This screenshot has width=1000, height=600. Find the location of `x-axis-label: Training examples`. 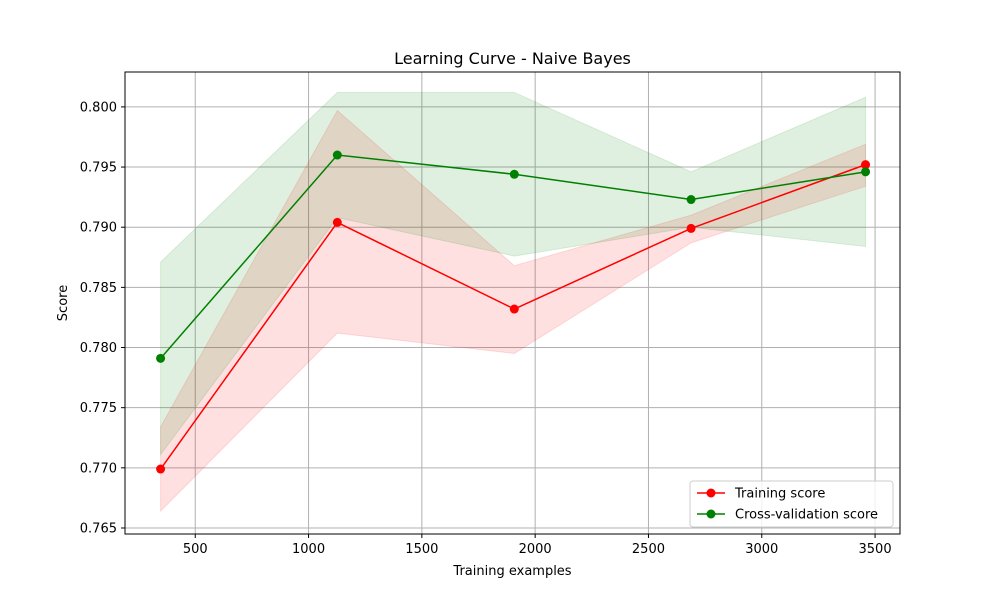

x-axis-label: Training examples is located at coordinates (511, 571).